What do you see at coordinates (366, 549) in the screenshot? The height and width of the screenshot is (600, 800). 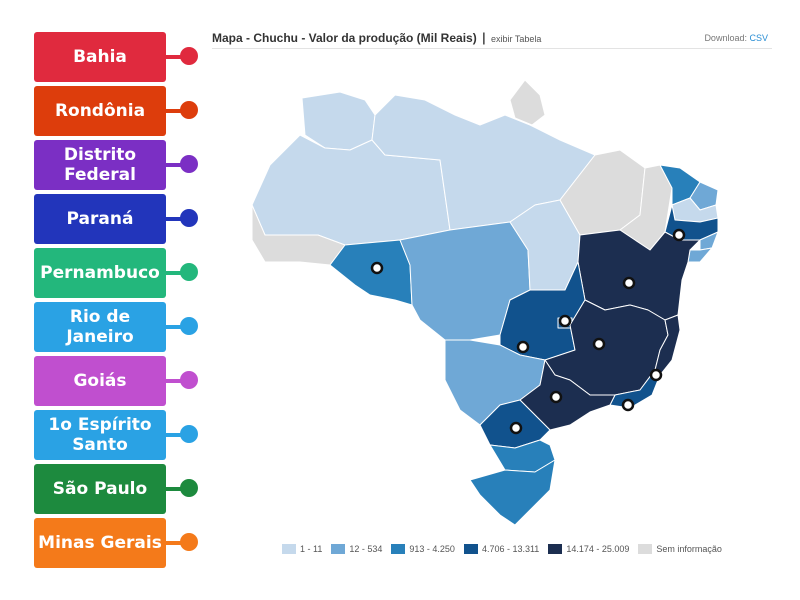 I see `legend-label: 12 - 534` at bounding box center [366, 549].